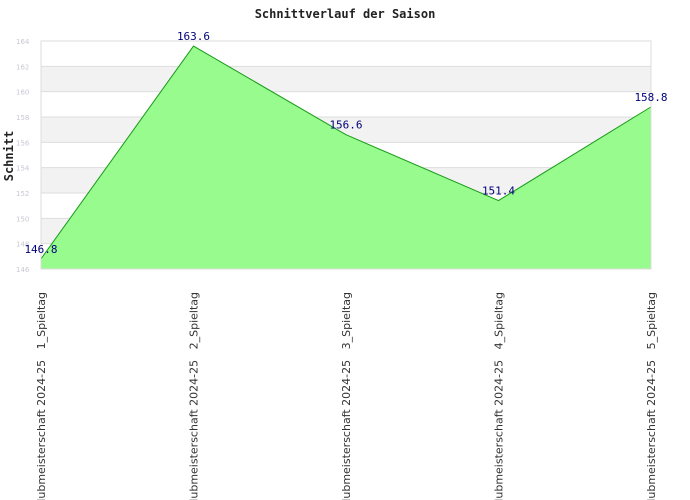 The height and width of the screenshot is (500, 690). Describe the element at coordinates (22, 245) in the screenshot. I see `y-tick-label: 148` at that location.